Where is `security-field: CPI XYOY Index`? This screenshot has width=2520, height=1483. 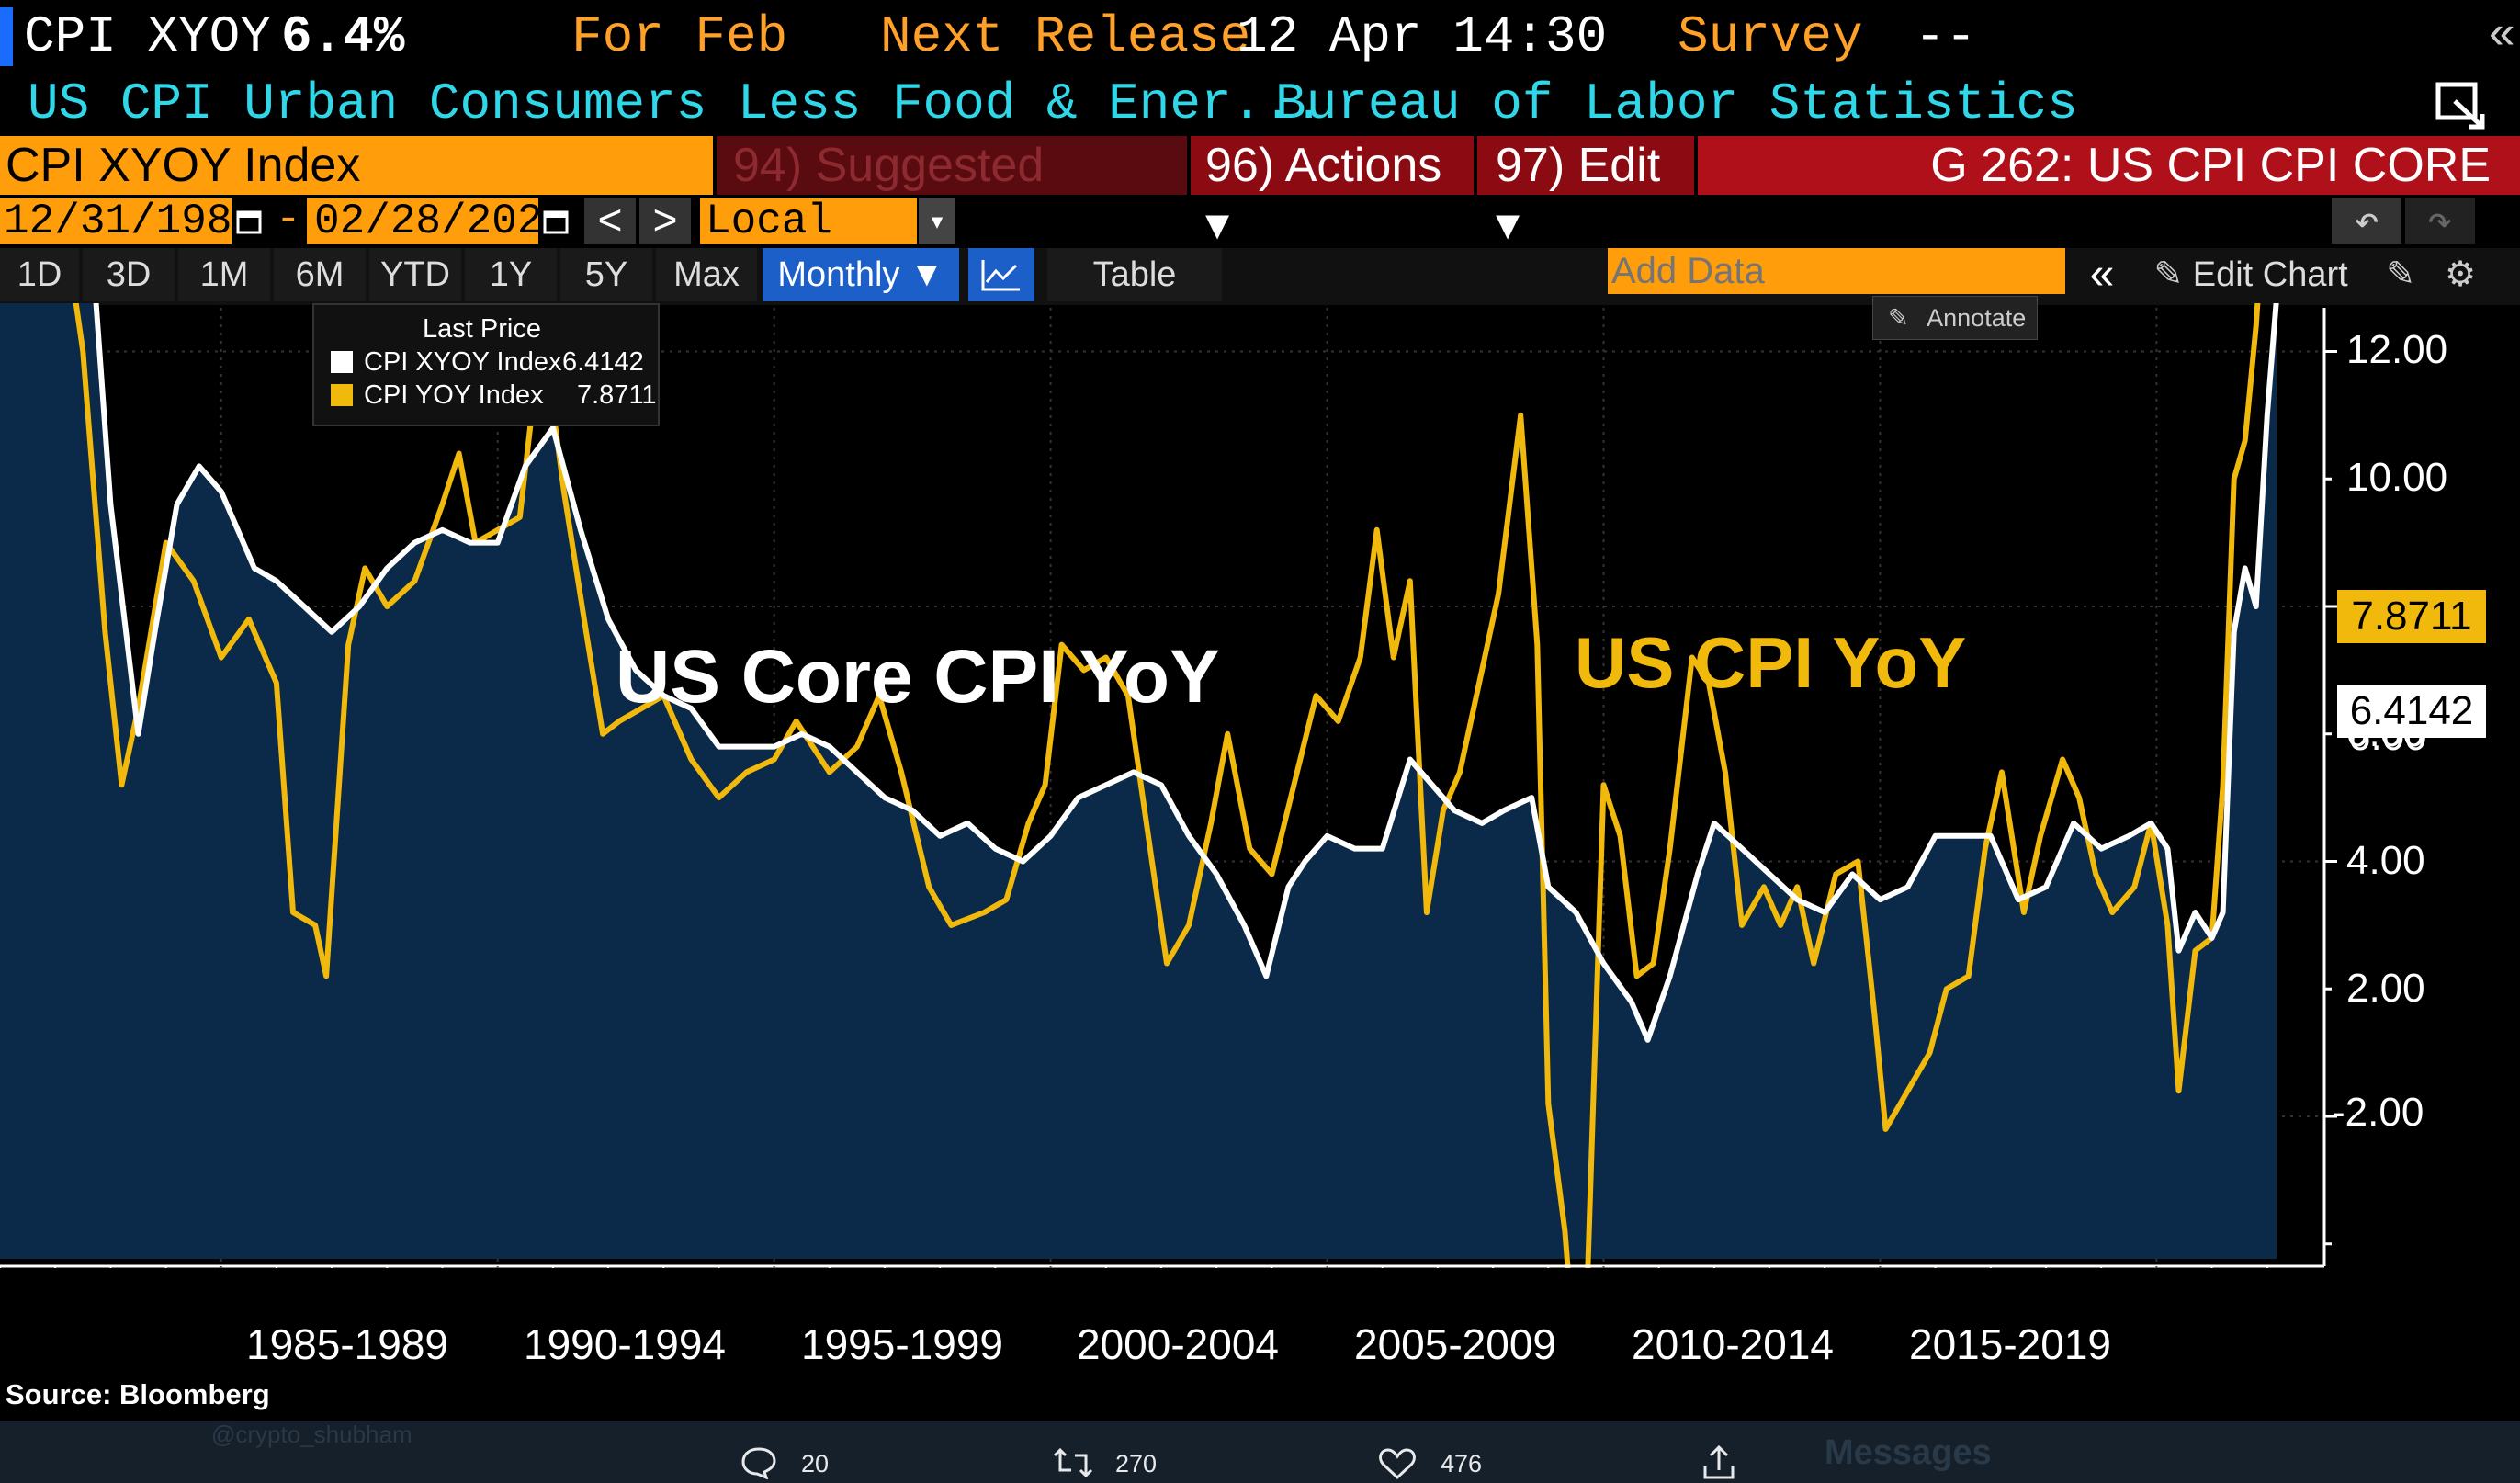
security-field: CPI XYOY Index is located at coordinates (356, 165).